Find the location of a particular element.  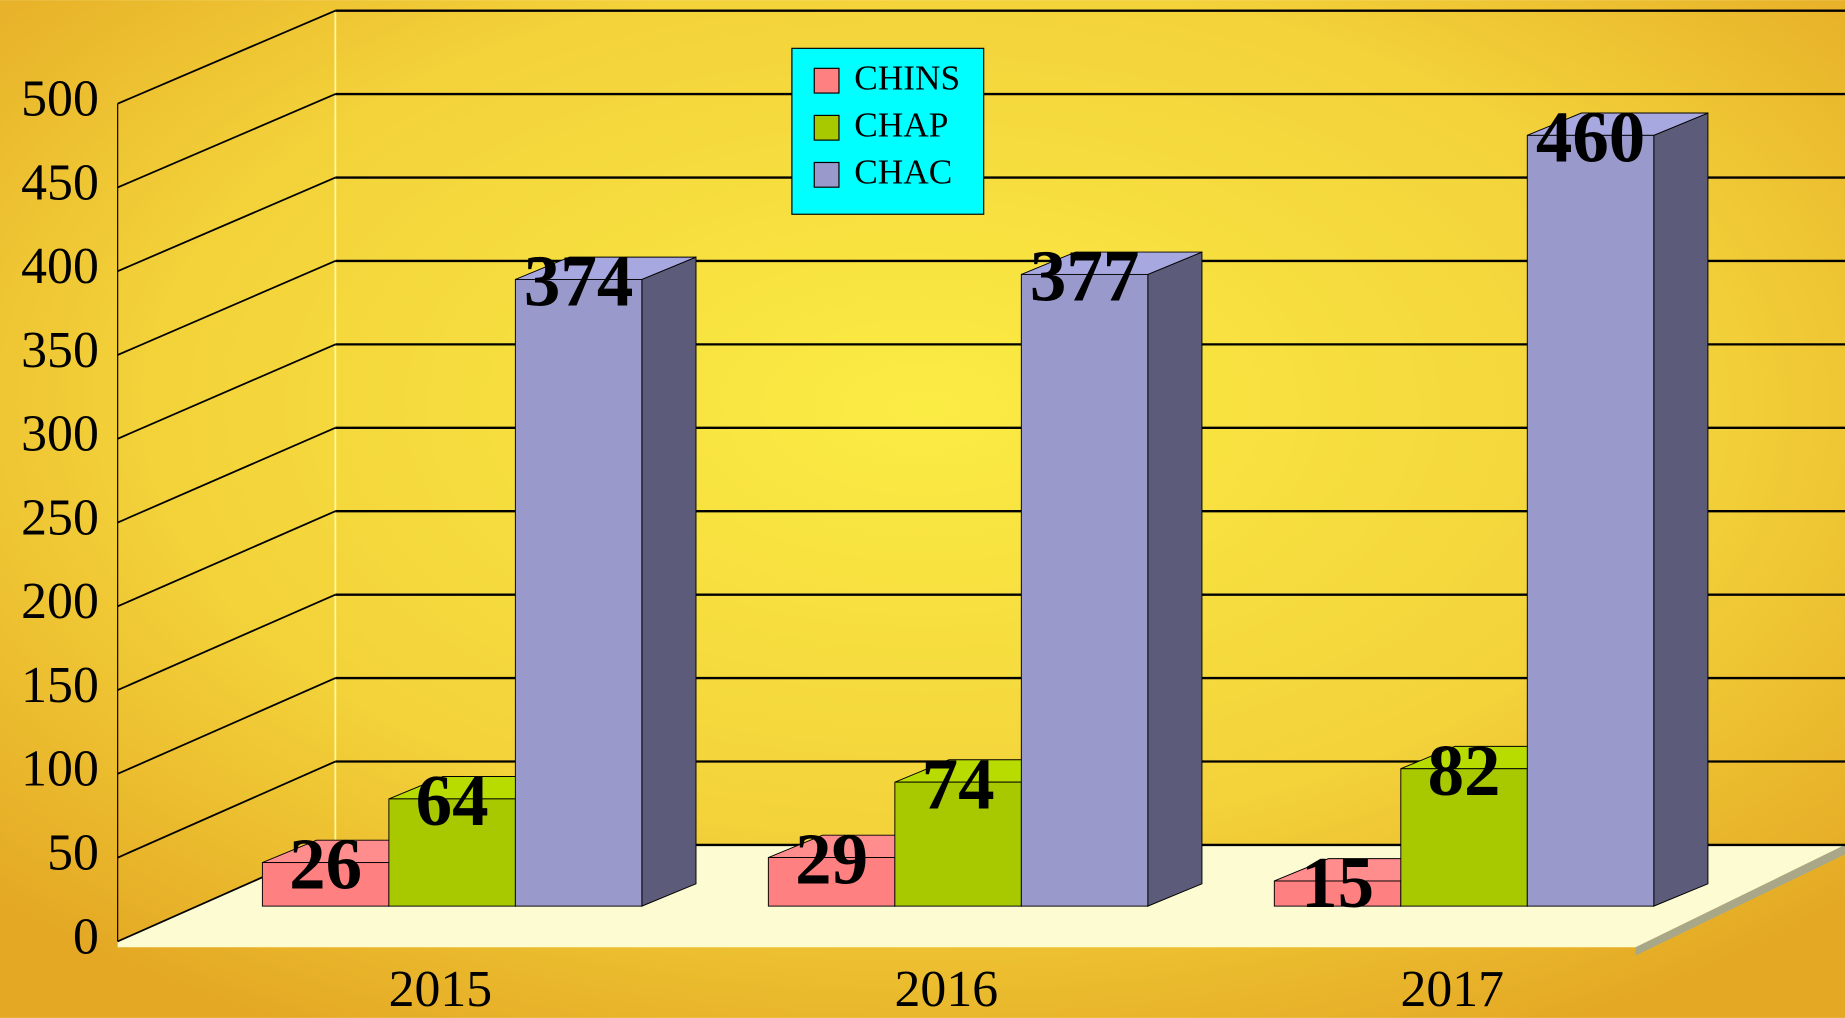

legend-label: CHAC is located at coordinates (903, 172).